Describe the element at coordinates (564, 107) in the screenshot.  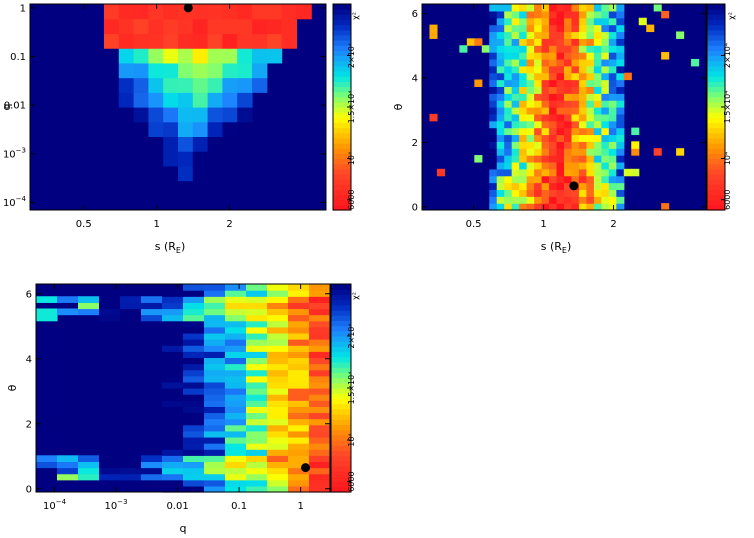
I see `plot-frame` at that location.